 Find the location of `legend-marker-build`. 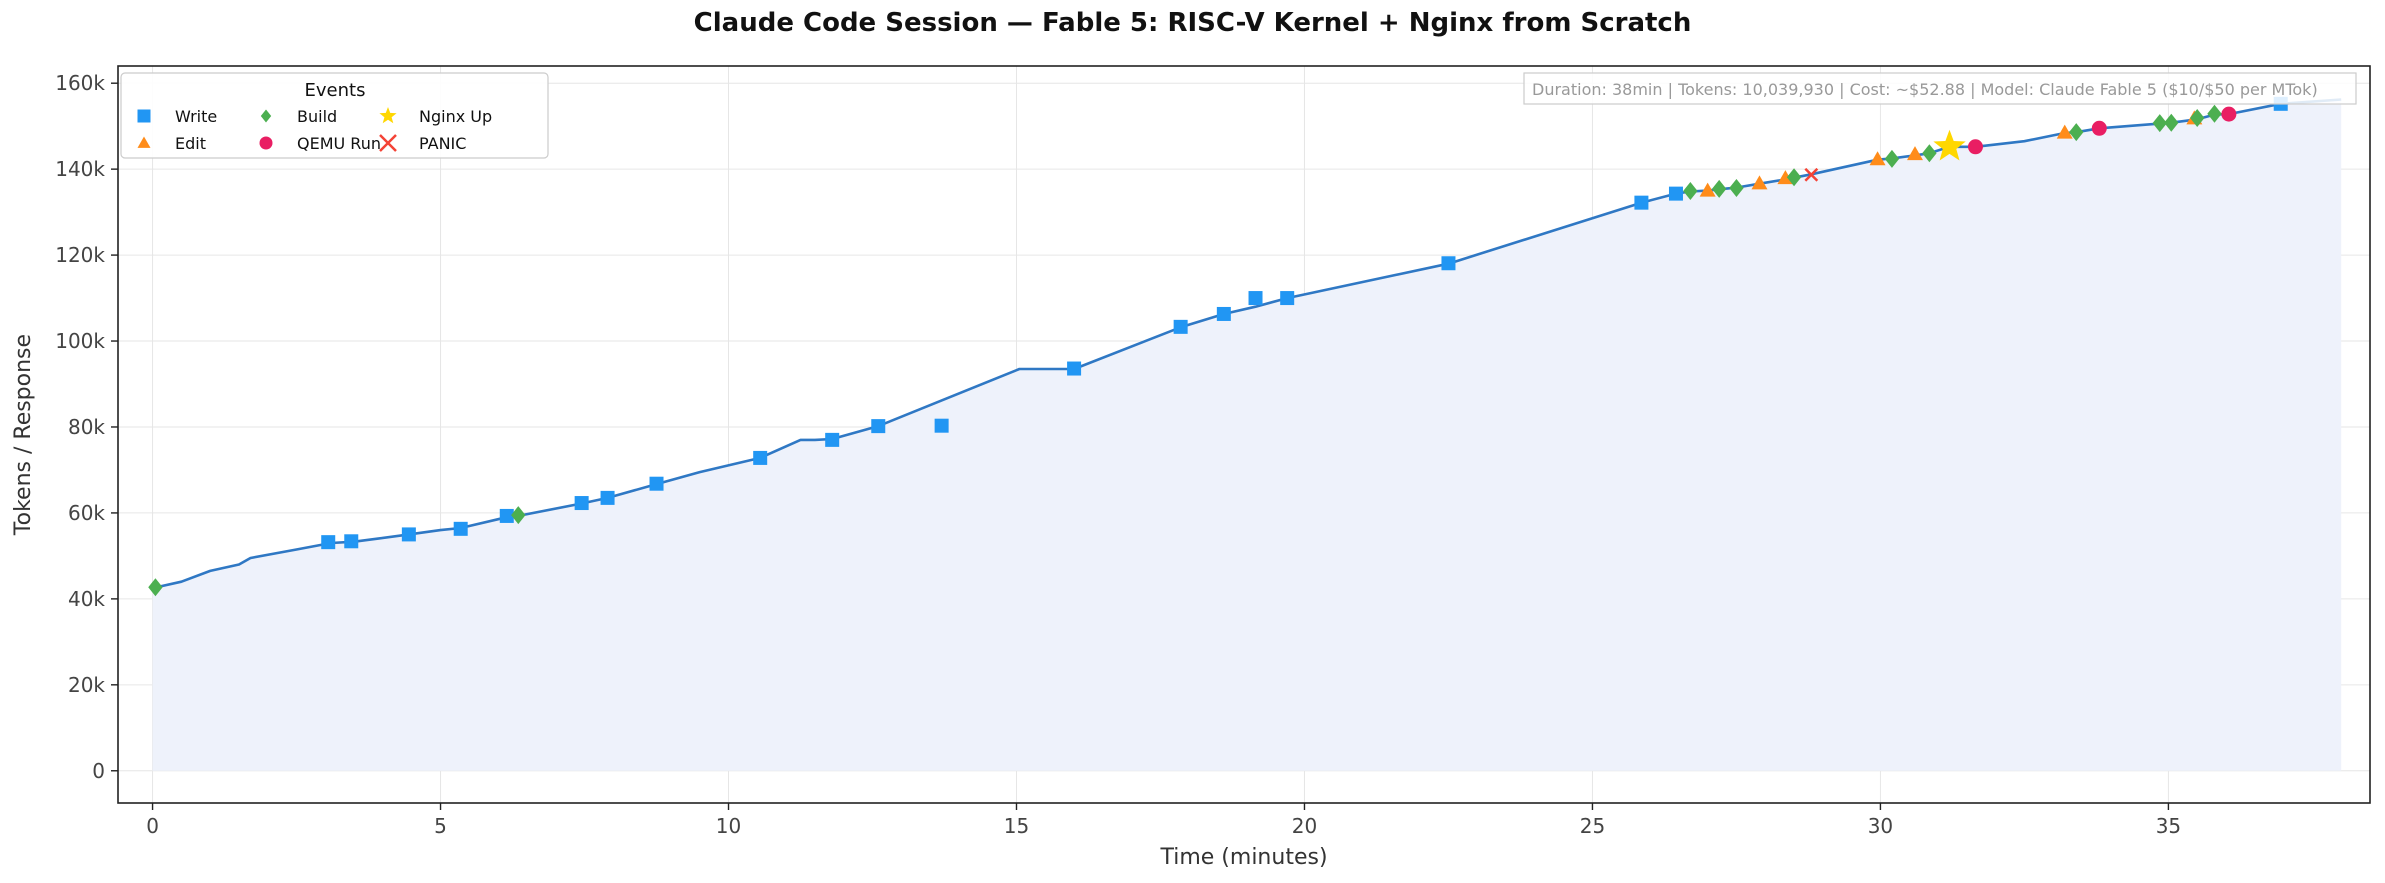

legend-marker-build is located at coordinates (266, 116).